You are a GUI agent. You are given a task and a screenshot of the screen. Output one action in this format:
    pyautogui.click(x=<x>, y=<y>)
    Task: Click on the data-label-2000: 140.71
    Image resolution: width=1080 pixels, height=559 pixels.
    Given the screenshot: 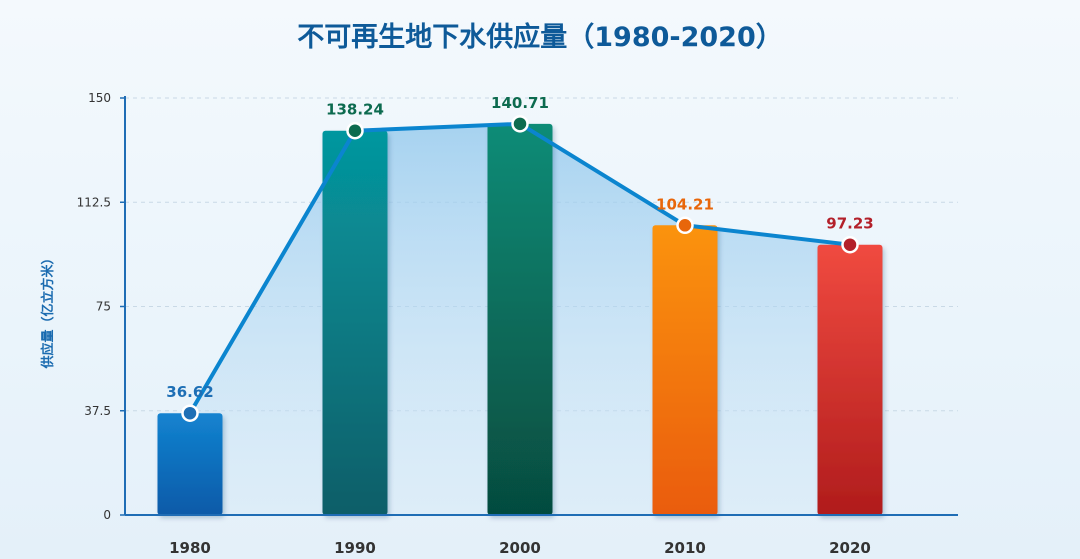 What is the action you would take?
    pyautogui.click(x=520, y=103)
    